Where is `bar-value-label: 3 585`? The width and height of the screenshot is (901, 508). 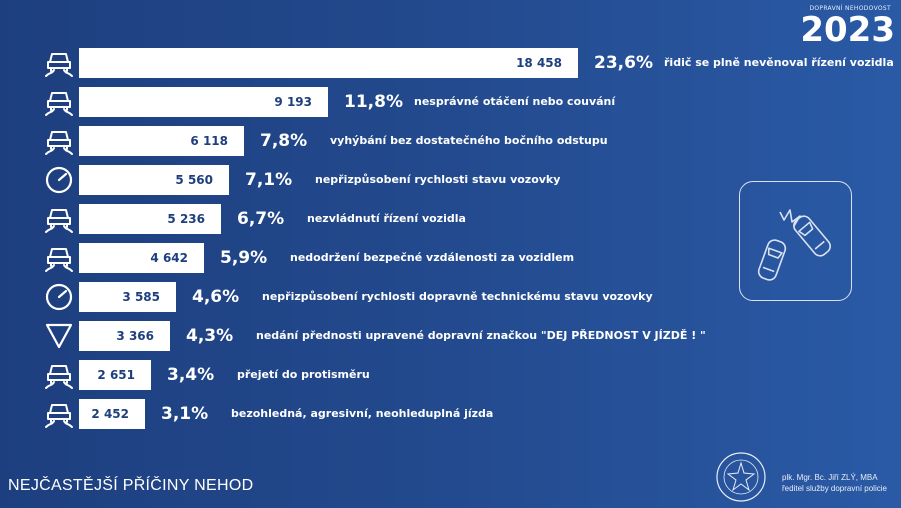 bar-value-label: 3 585 is located at coordinates (141, 297).